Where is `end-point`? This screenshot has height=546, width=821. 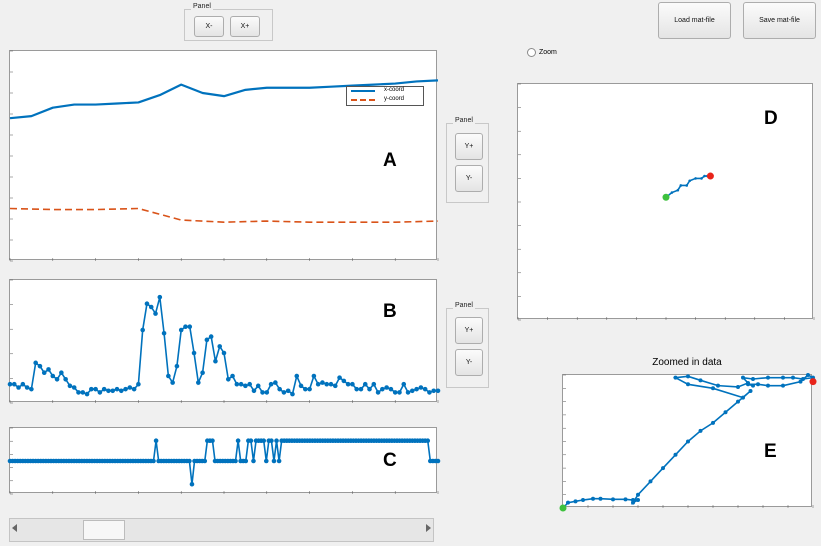 end-point is located at coordinates (710, 176).